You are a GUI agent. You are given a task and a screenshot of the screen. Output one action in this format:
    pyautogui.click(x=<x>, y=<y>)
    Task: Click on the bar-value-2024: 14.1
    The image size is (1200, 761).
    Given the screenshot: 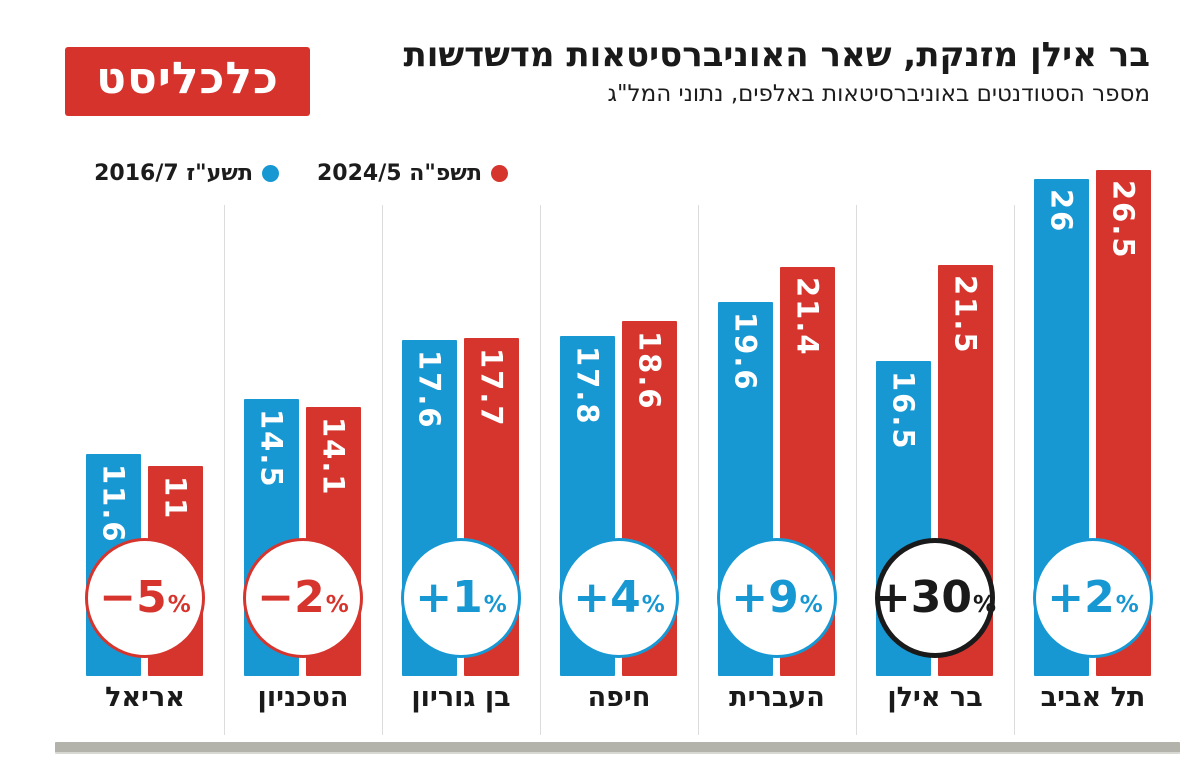 What is the action you would take?
    pyautogui.click(x=333, y=457)
    